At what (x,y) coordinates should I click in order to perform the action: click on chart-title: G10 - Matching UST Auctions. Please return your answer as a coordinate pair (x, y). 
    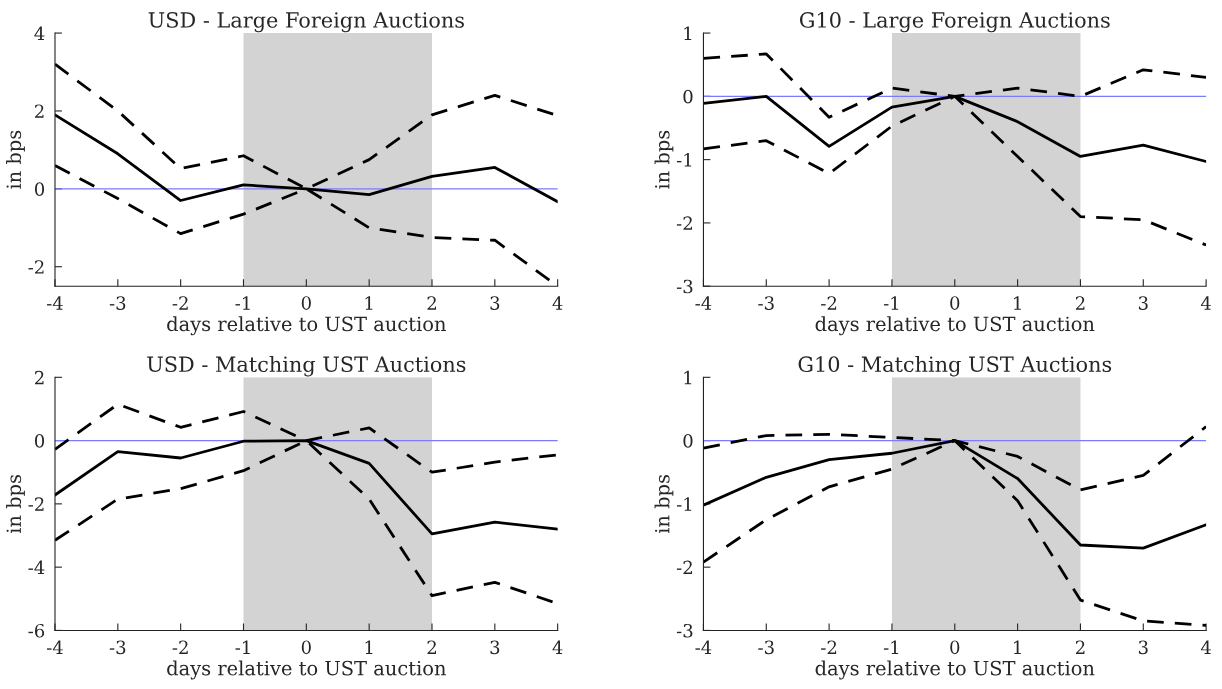
    Looking at the image, I should click on (955, 366).